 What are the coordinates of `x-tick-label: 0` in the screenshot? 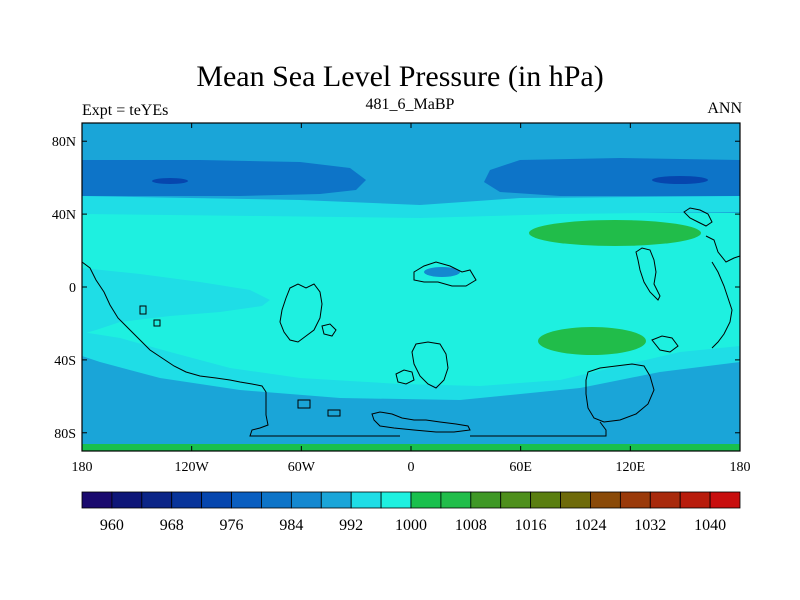 It's located at (411, 467).